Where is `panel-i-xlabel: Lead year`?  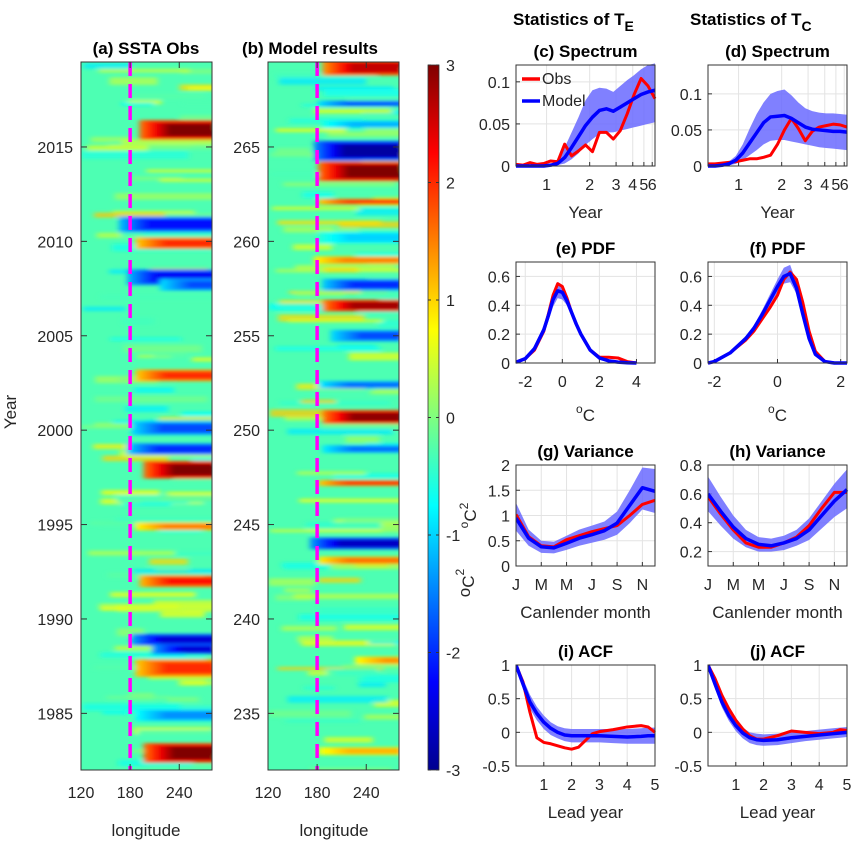 panel-i-xlabel: Lead year is located at coordinates (586, 812).